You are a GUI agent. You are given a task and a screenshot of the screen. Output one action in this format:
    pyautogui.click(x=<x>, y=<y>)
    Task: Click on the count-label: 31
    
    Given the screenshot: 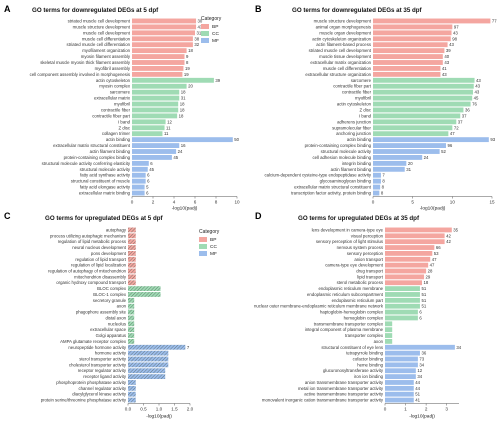 What is the action you would take?
    pyautogui.click(x=199, y=32)
    